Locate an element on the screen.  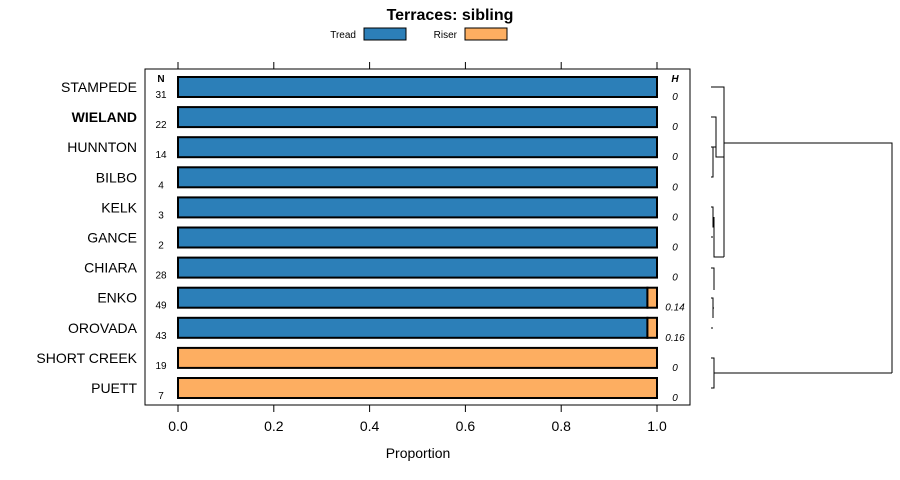
category-label: SHORT CREEK is located at coordinates (86, 358).